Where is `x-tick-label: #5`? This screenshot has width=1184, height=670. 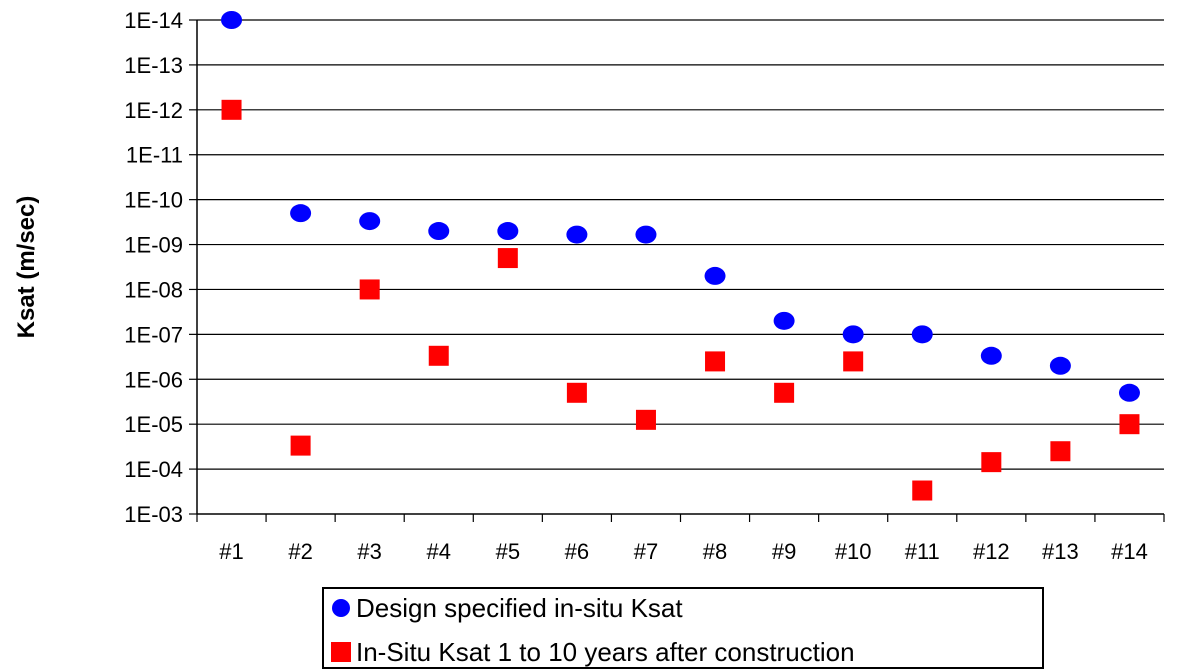
x-tick-label: #5 is located at coordinates (508, 551).